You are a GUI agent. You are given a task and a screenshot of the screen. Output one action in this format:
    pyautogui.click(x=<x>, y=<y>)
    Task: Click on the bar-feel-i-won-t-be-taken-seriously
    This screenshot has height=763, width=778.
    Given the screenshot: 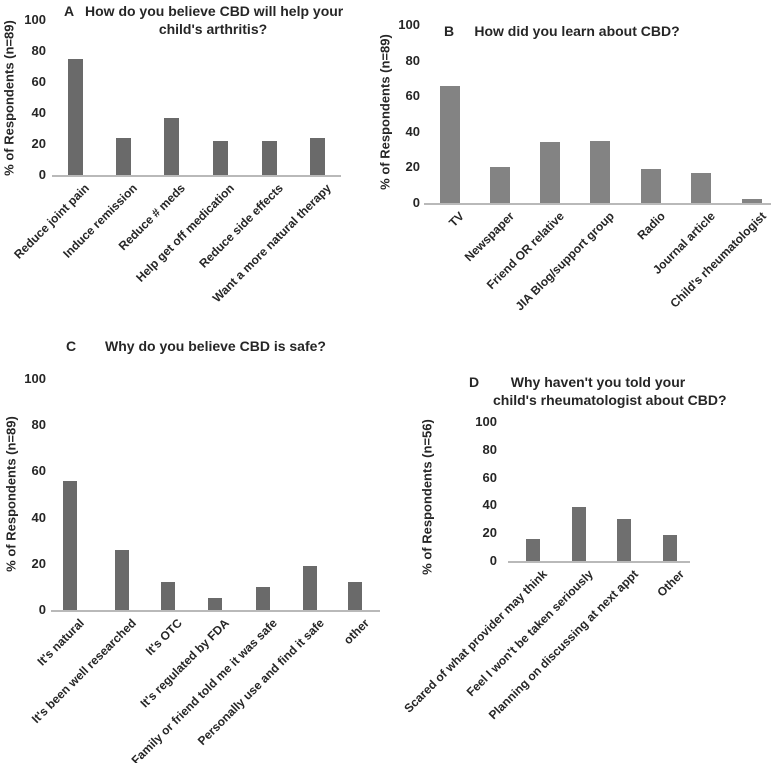 What is the action you would take?
    pyautogui.click(x=579, y=533)
    